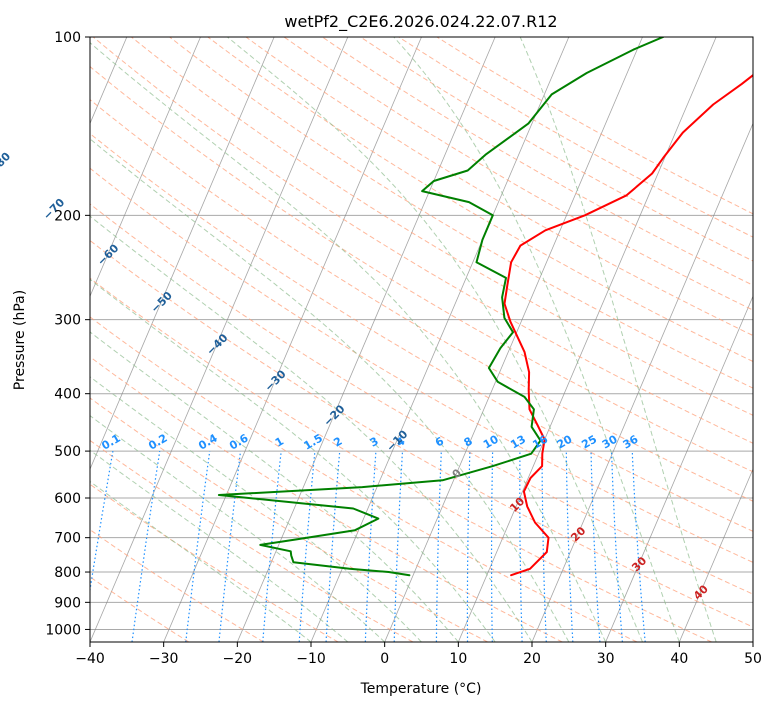 This screenshot has width=775, height=708. Describe the element at coordinates (420, 22) in the screenshot. I see `chart-title: wetPf2_C2E6.2026.024.22.07.R12` at that location.